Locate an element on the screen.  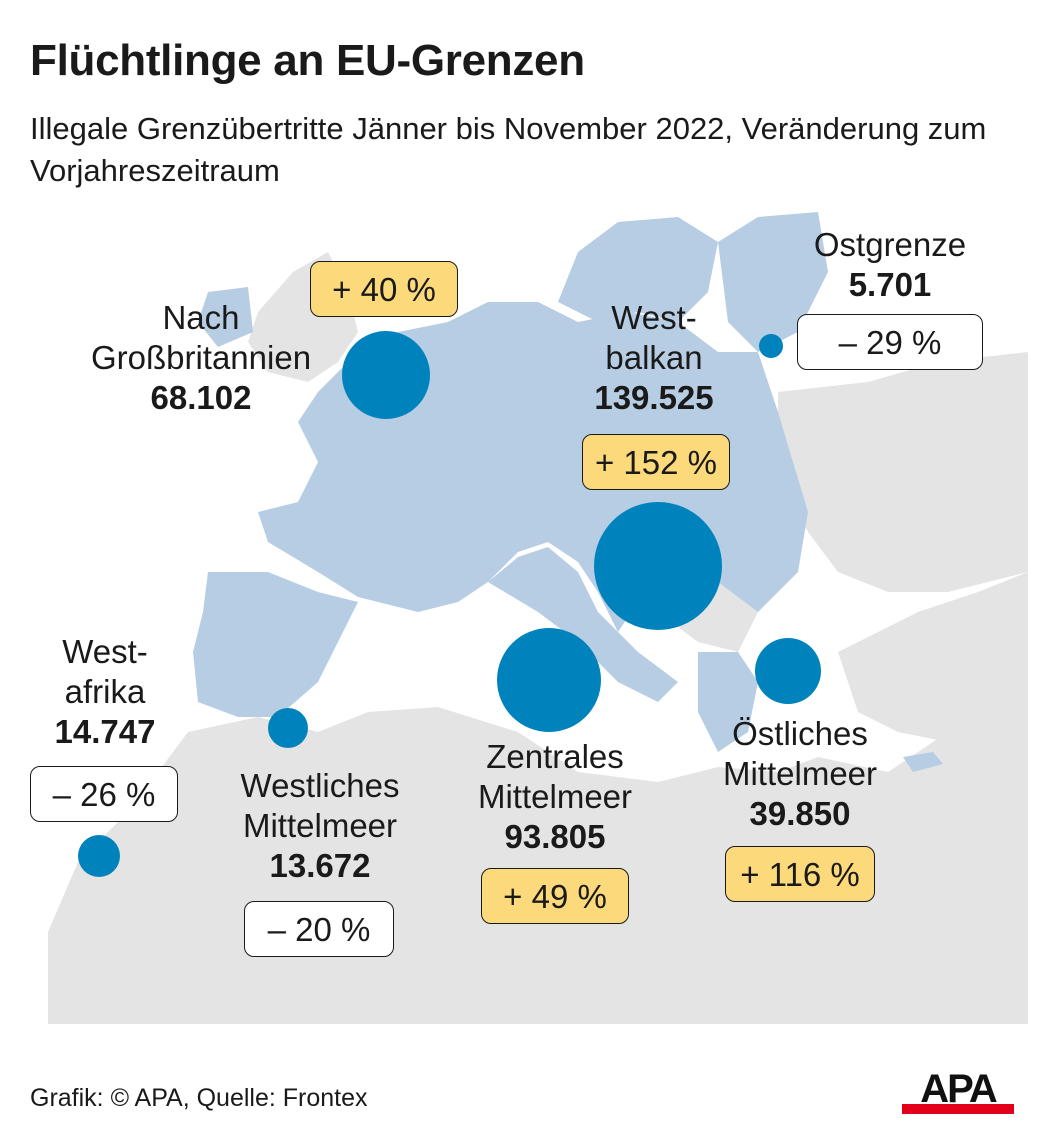
change-badge-westliches-mittelmeer: – 20 % is located at coordinates (319, 929).